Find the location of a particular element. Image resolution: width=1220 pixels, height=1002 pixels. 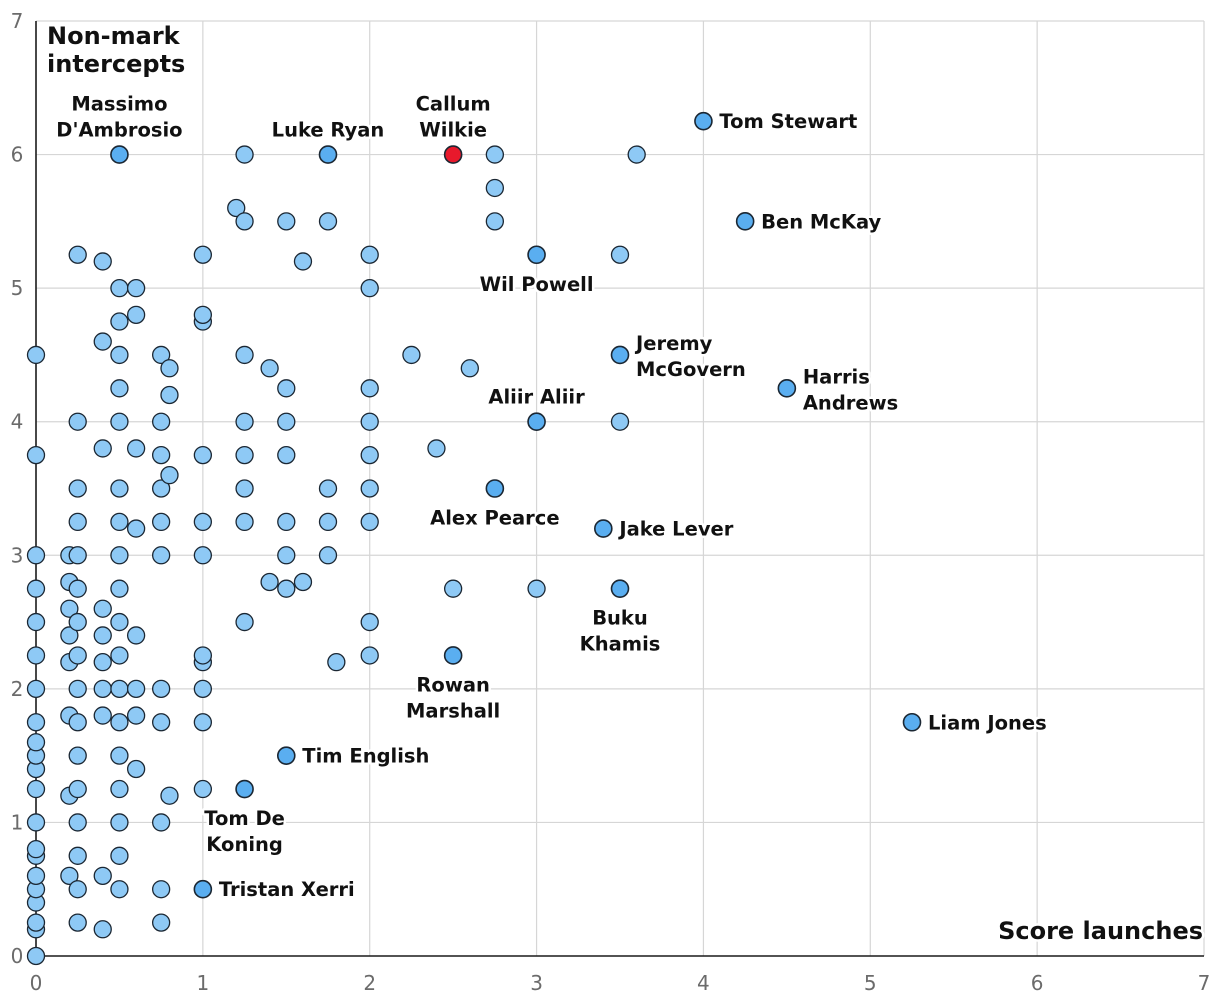

point-label-line: Marshall is located at coordinates (453, 710).